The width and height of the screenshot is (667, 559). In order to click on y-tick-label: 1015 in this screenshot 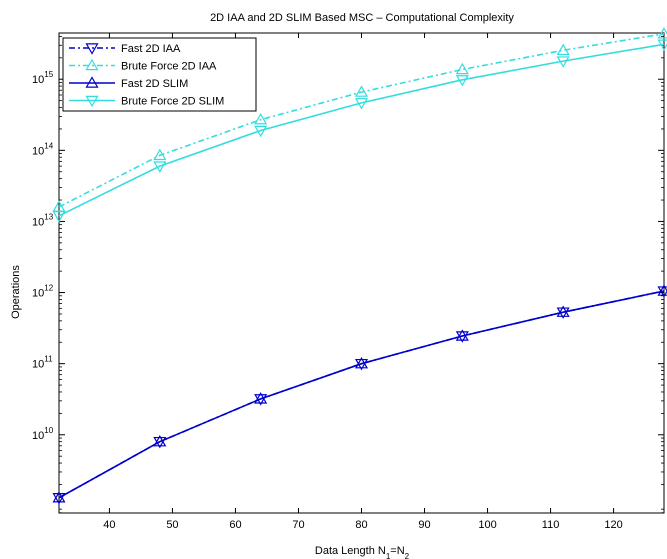, I will do `click(43, 78)`.